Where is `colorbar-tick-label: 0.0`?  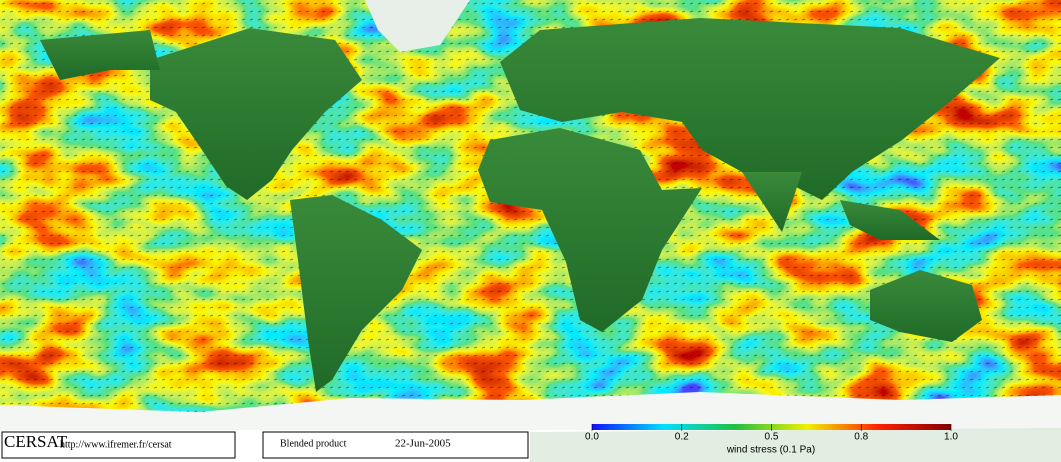 colorbar-tick-label: 0.0 is located at coordinates (592, 437).